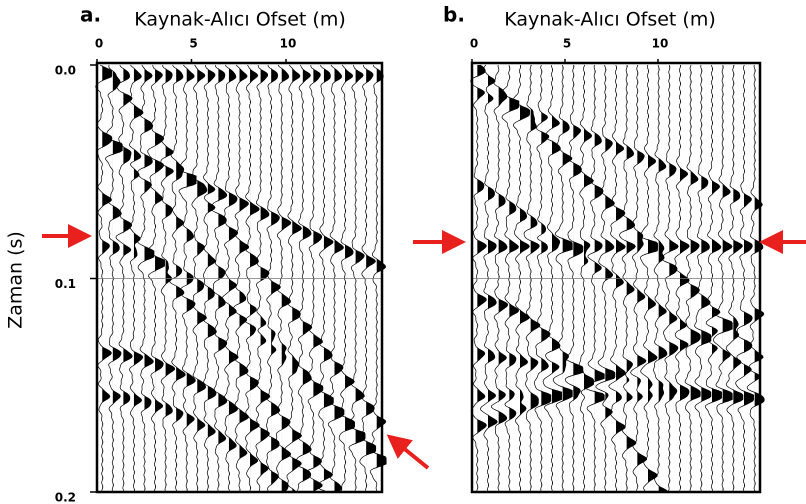 Image resolution: width=806 pixels, height=504 pixels. I want to click on panel-label: a., so click(90, 15).